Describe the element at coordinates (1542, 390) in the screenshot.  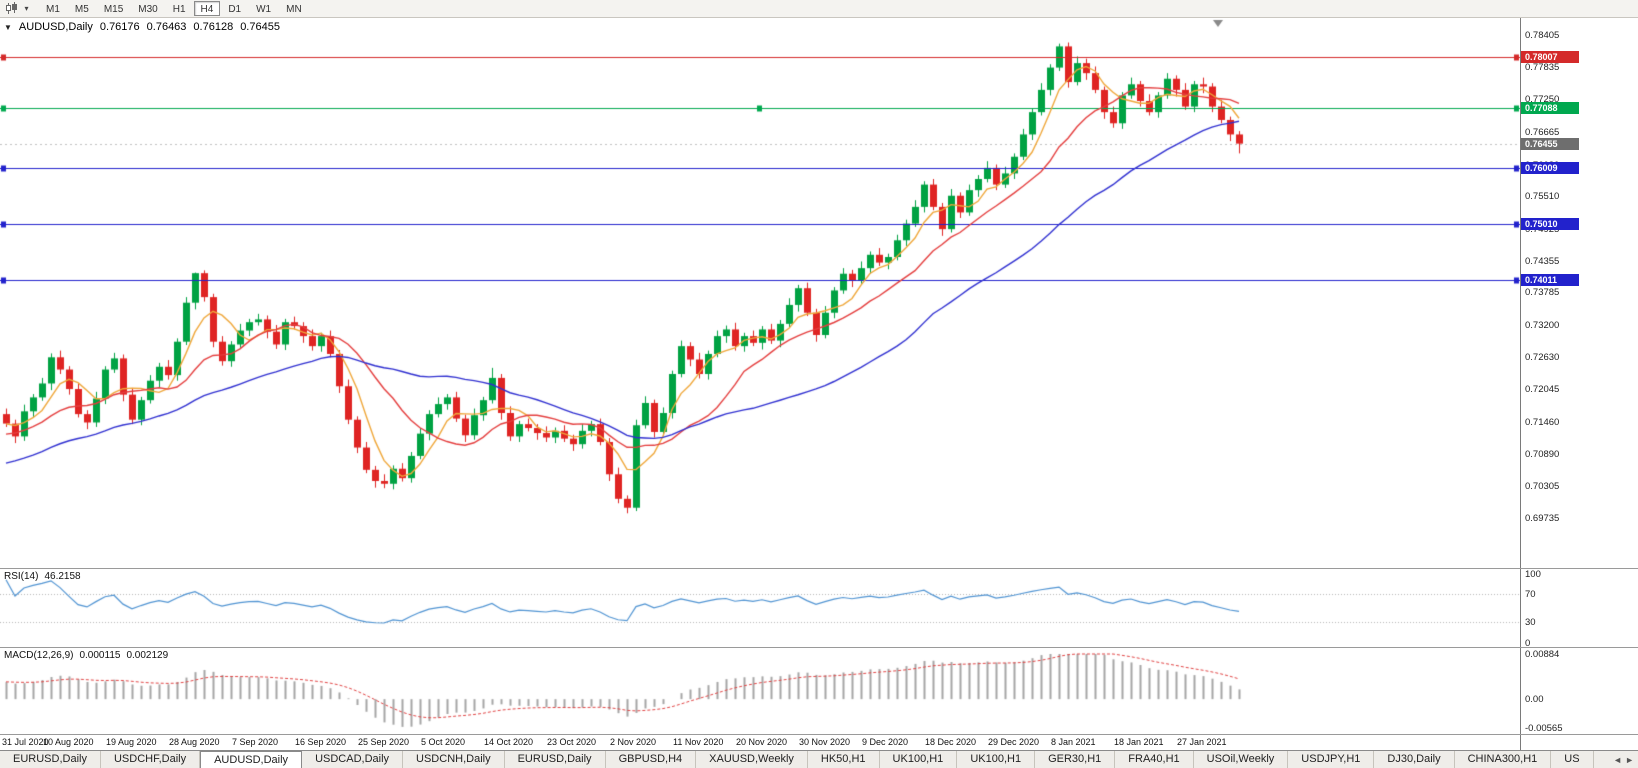
I see `price-tick: 0.72045` at that location.